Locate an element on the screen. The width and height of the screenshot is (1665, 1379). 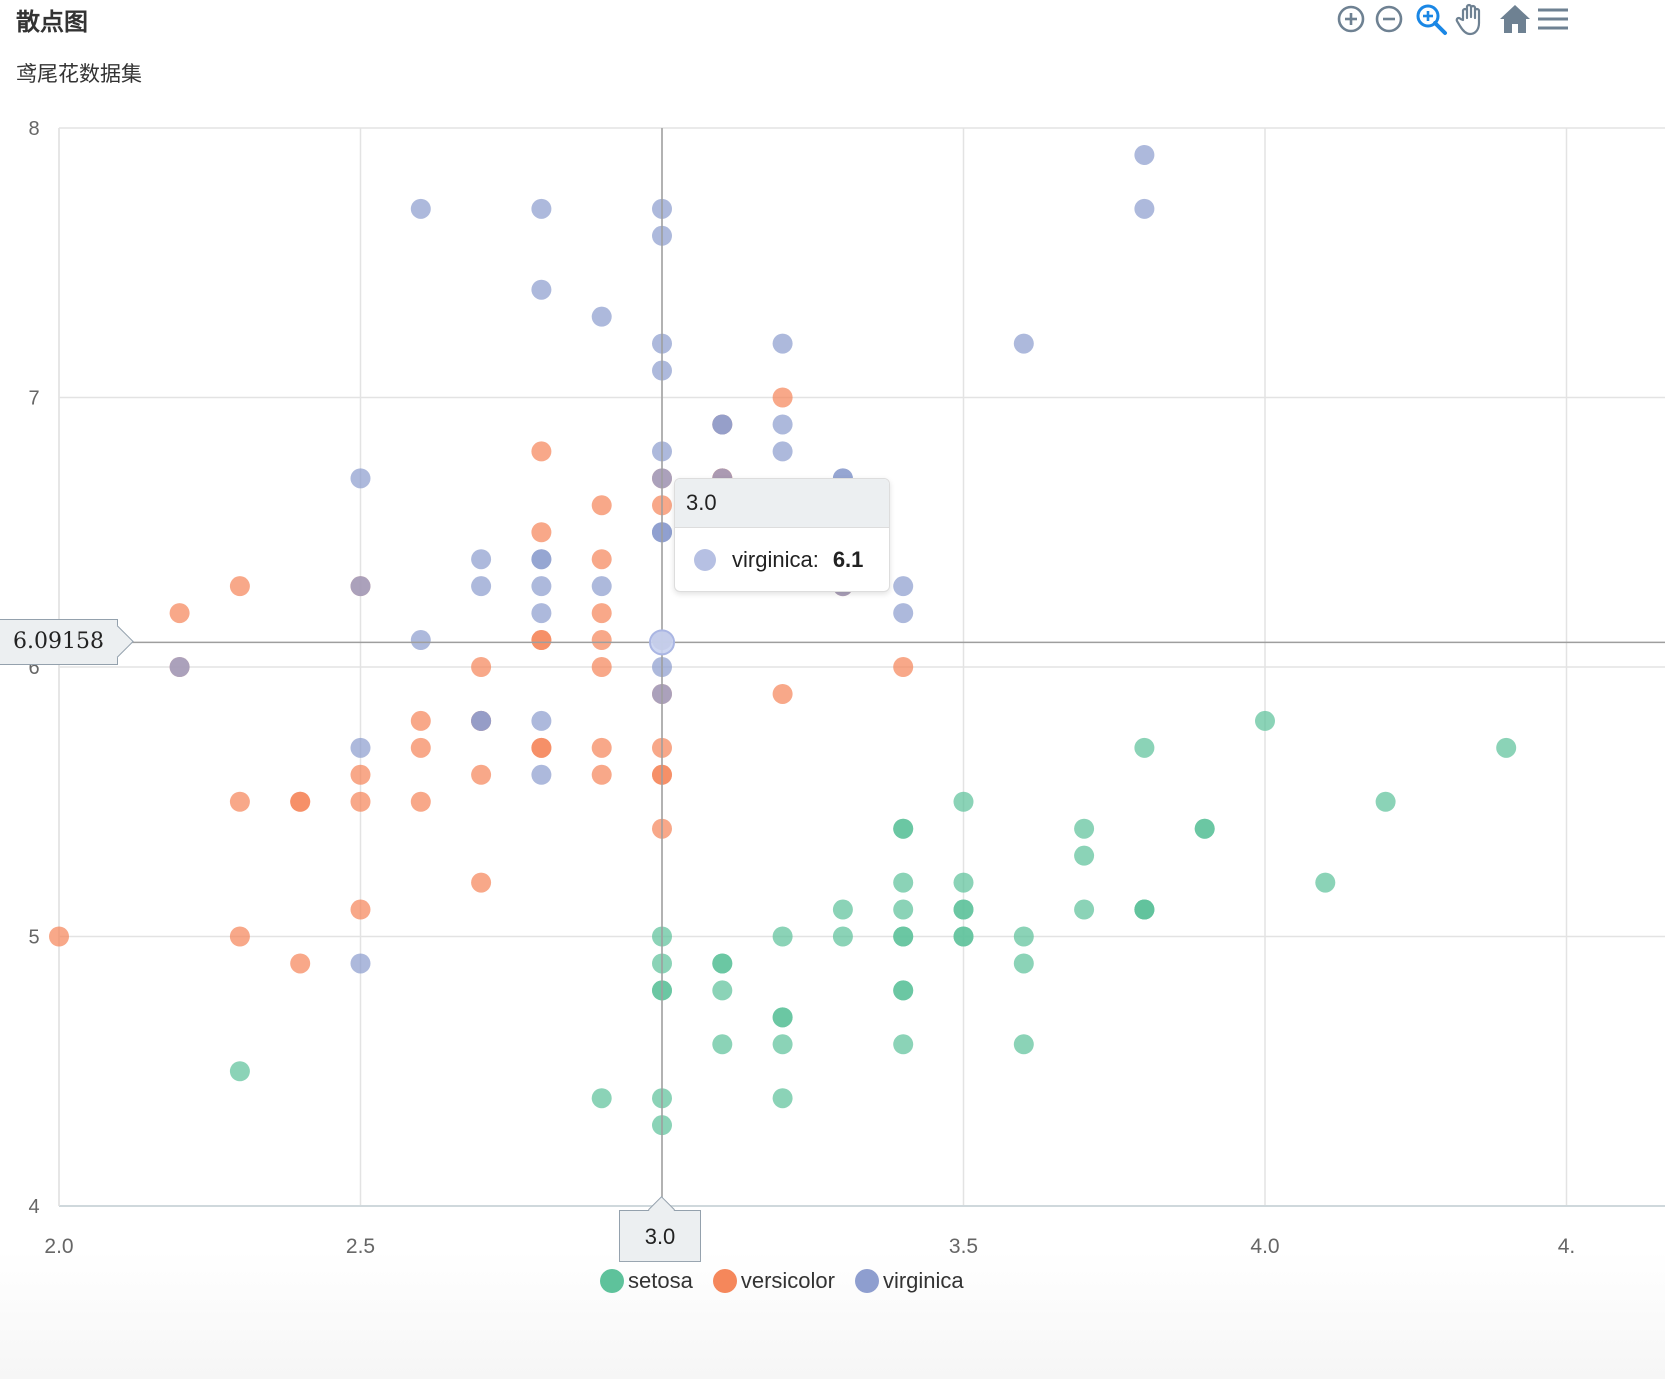
magnify-icon is located at coordinates (1431, 19).